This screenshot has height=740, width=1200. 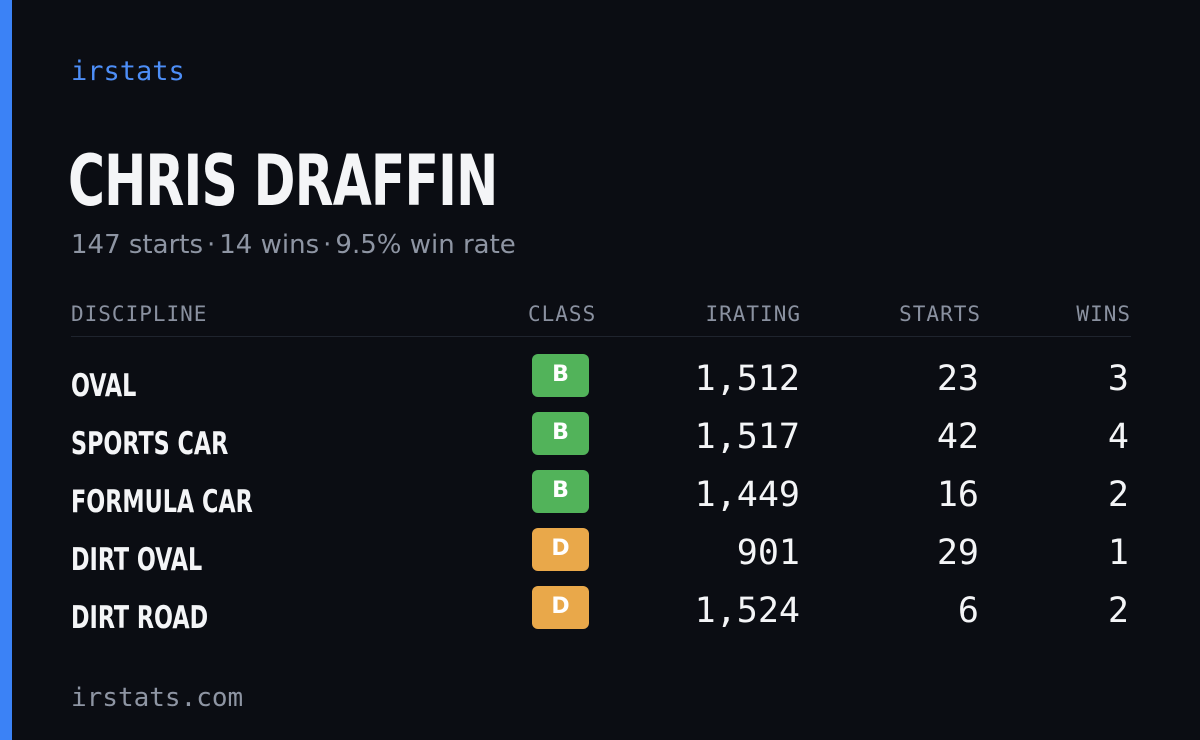 I want to click on irating-value: 1,512, so click(x=747, y=379).